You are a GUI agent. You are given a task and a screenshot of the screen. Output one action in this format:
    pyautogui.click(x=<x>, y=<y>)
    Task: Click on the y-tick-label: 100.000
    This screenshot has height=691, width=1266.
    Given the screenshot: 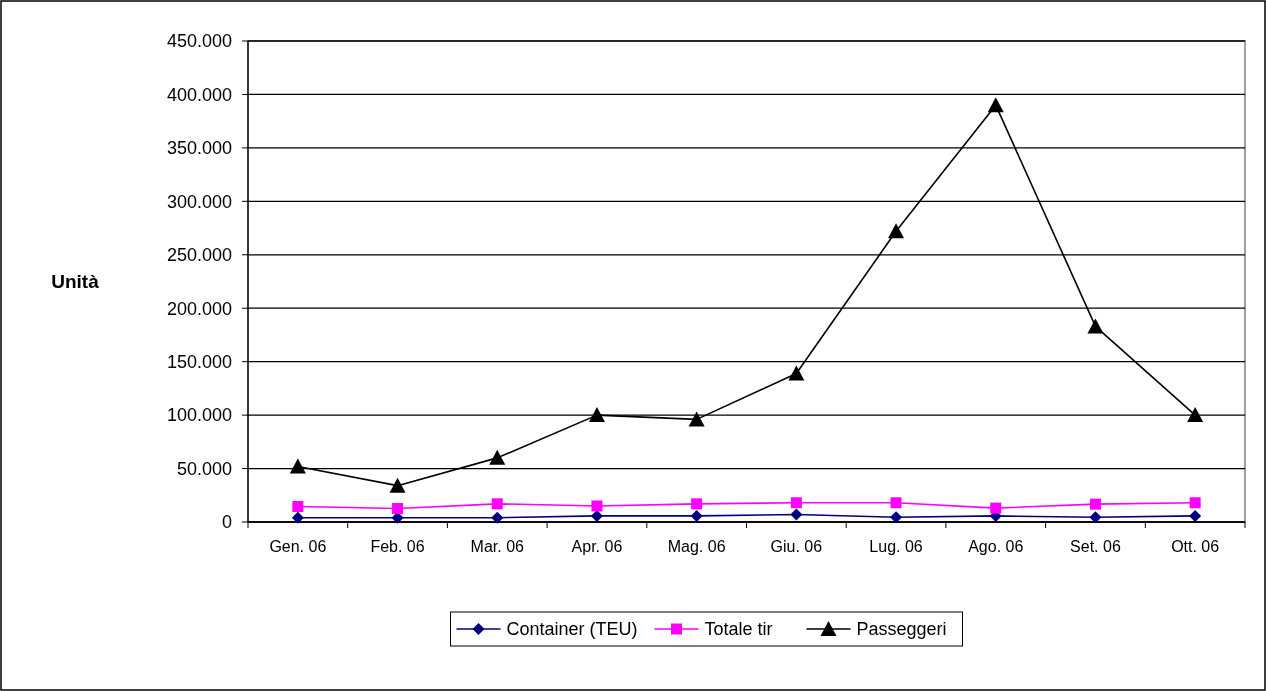 What is the action you would take?
    pyautogui.click(x=199, y=415)
    